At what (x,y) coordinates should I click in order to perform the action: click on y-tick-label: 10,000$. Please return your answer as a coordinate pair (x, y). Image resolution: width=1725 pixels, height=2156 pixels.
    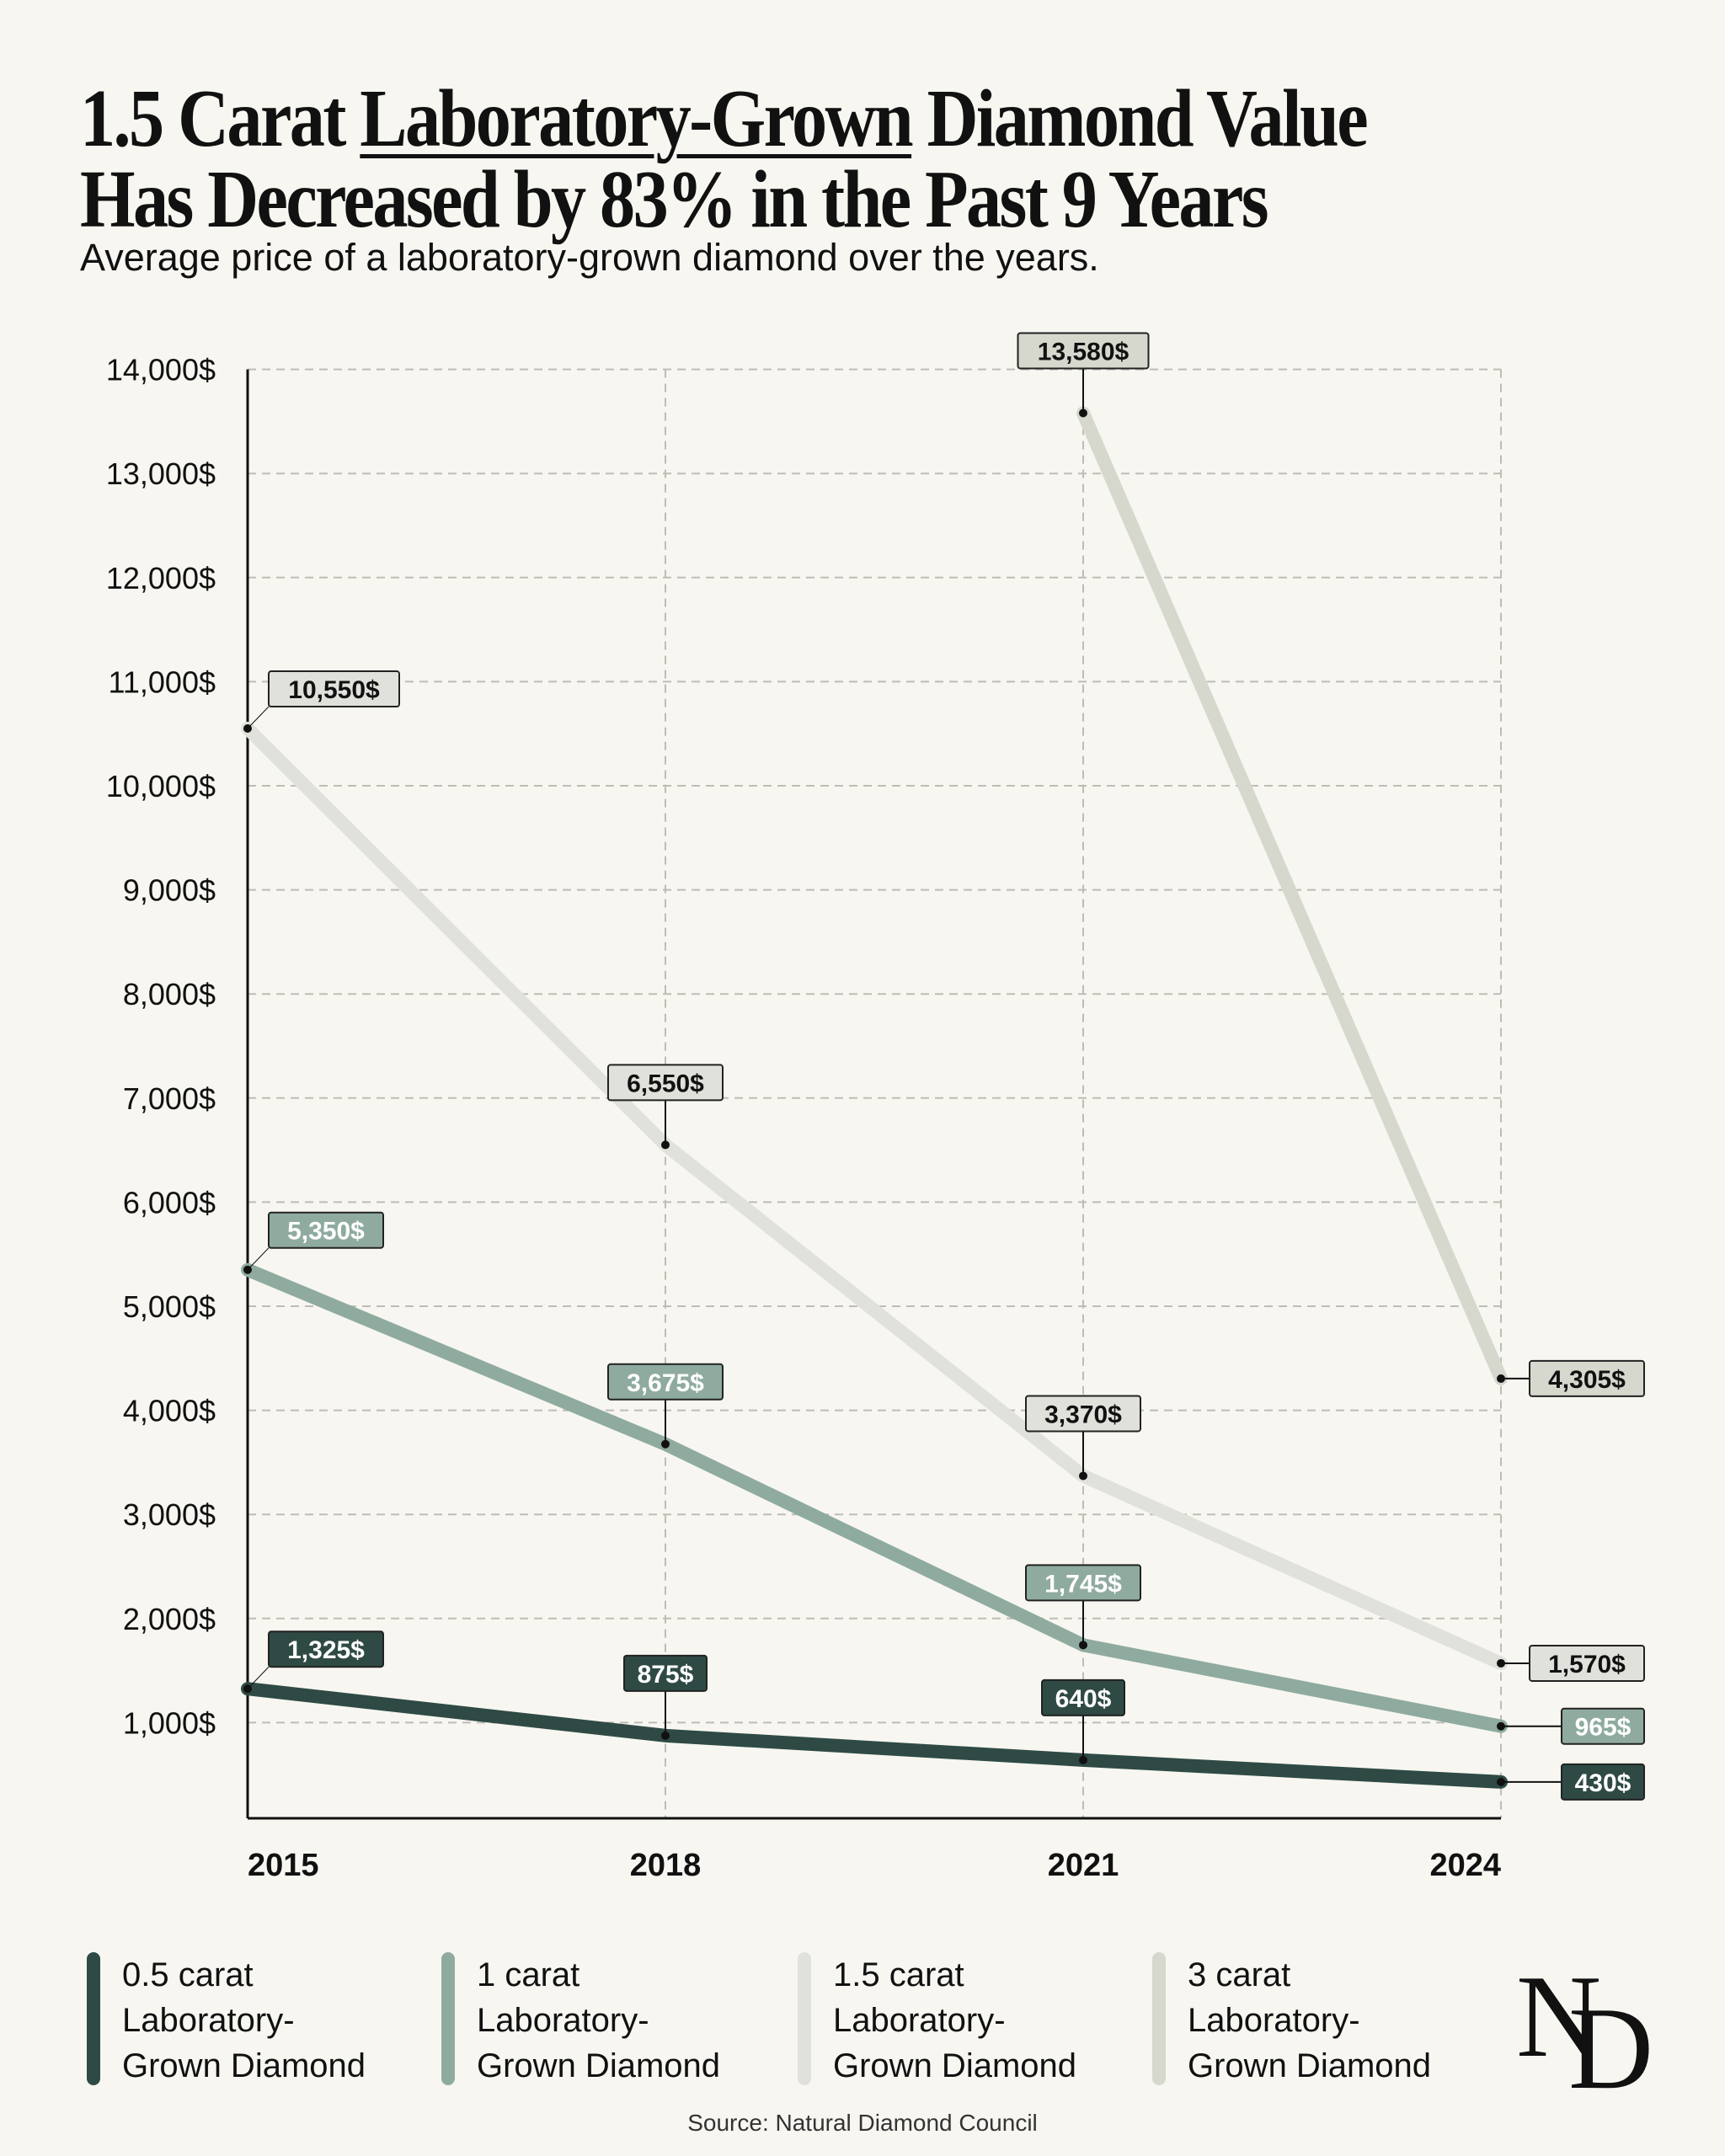
    Looking at the image, I should click on (161, 786).